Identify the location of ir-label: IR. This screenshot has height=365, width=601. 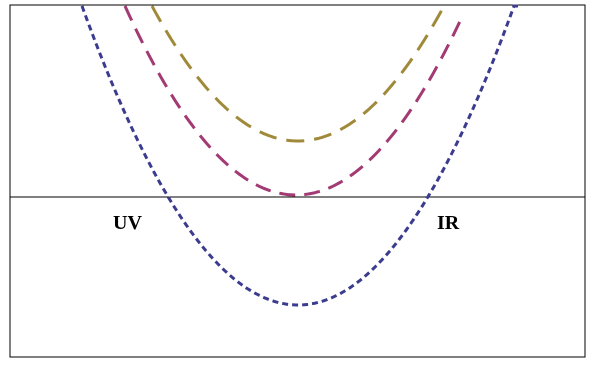
(448, 223).